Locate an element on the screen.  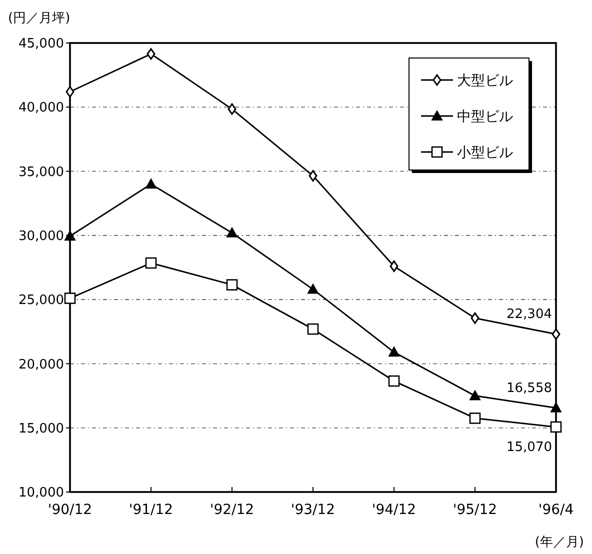
data-label: 16,558 is located at coordinates (529, 388).